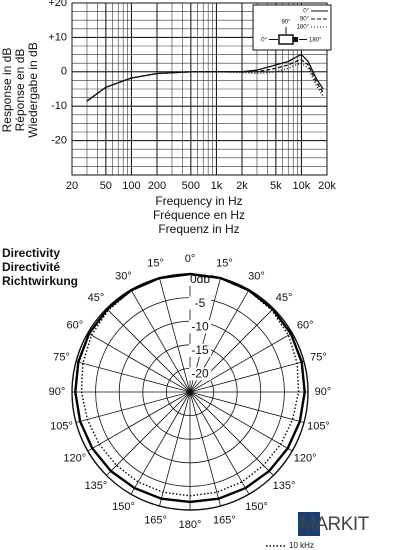  I want to click on y-axis-label: Wiedergabe in dB, so click(33, 89).